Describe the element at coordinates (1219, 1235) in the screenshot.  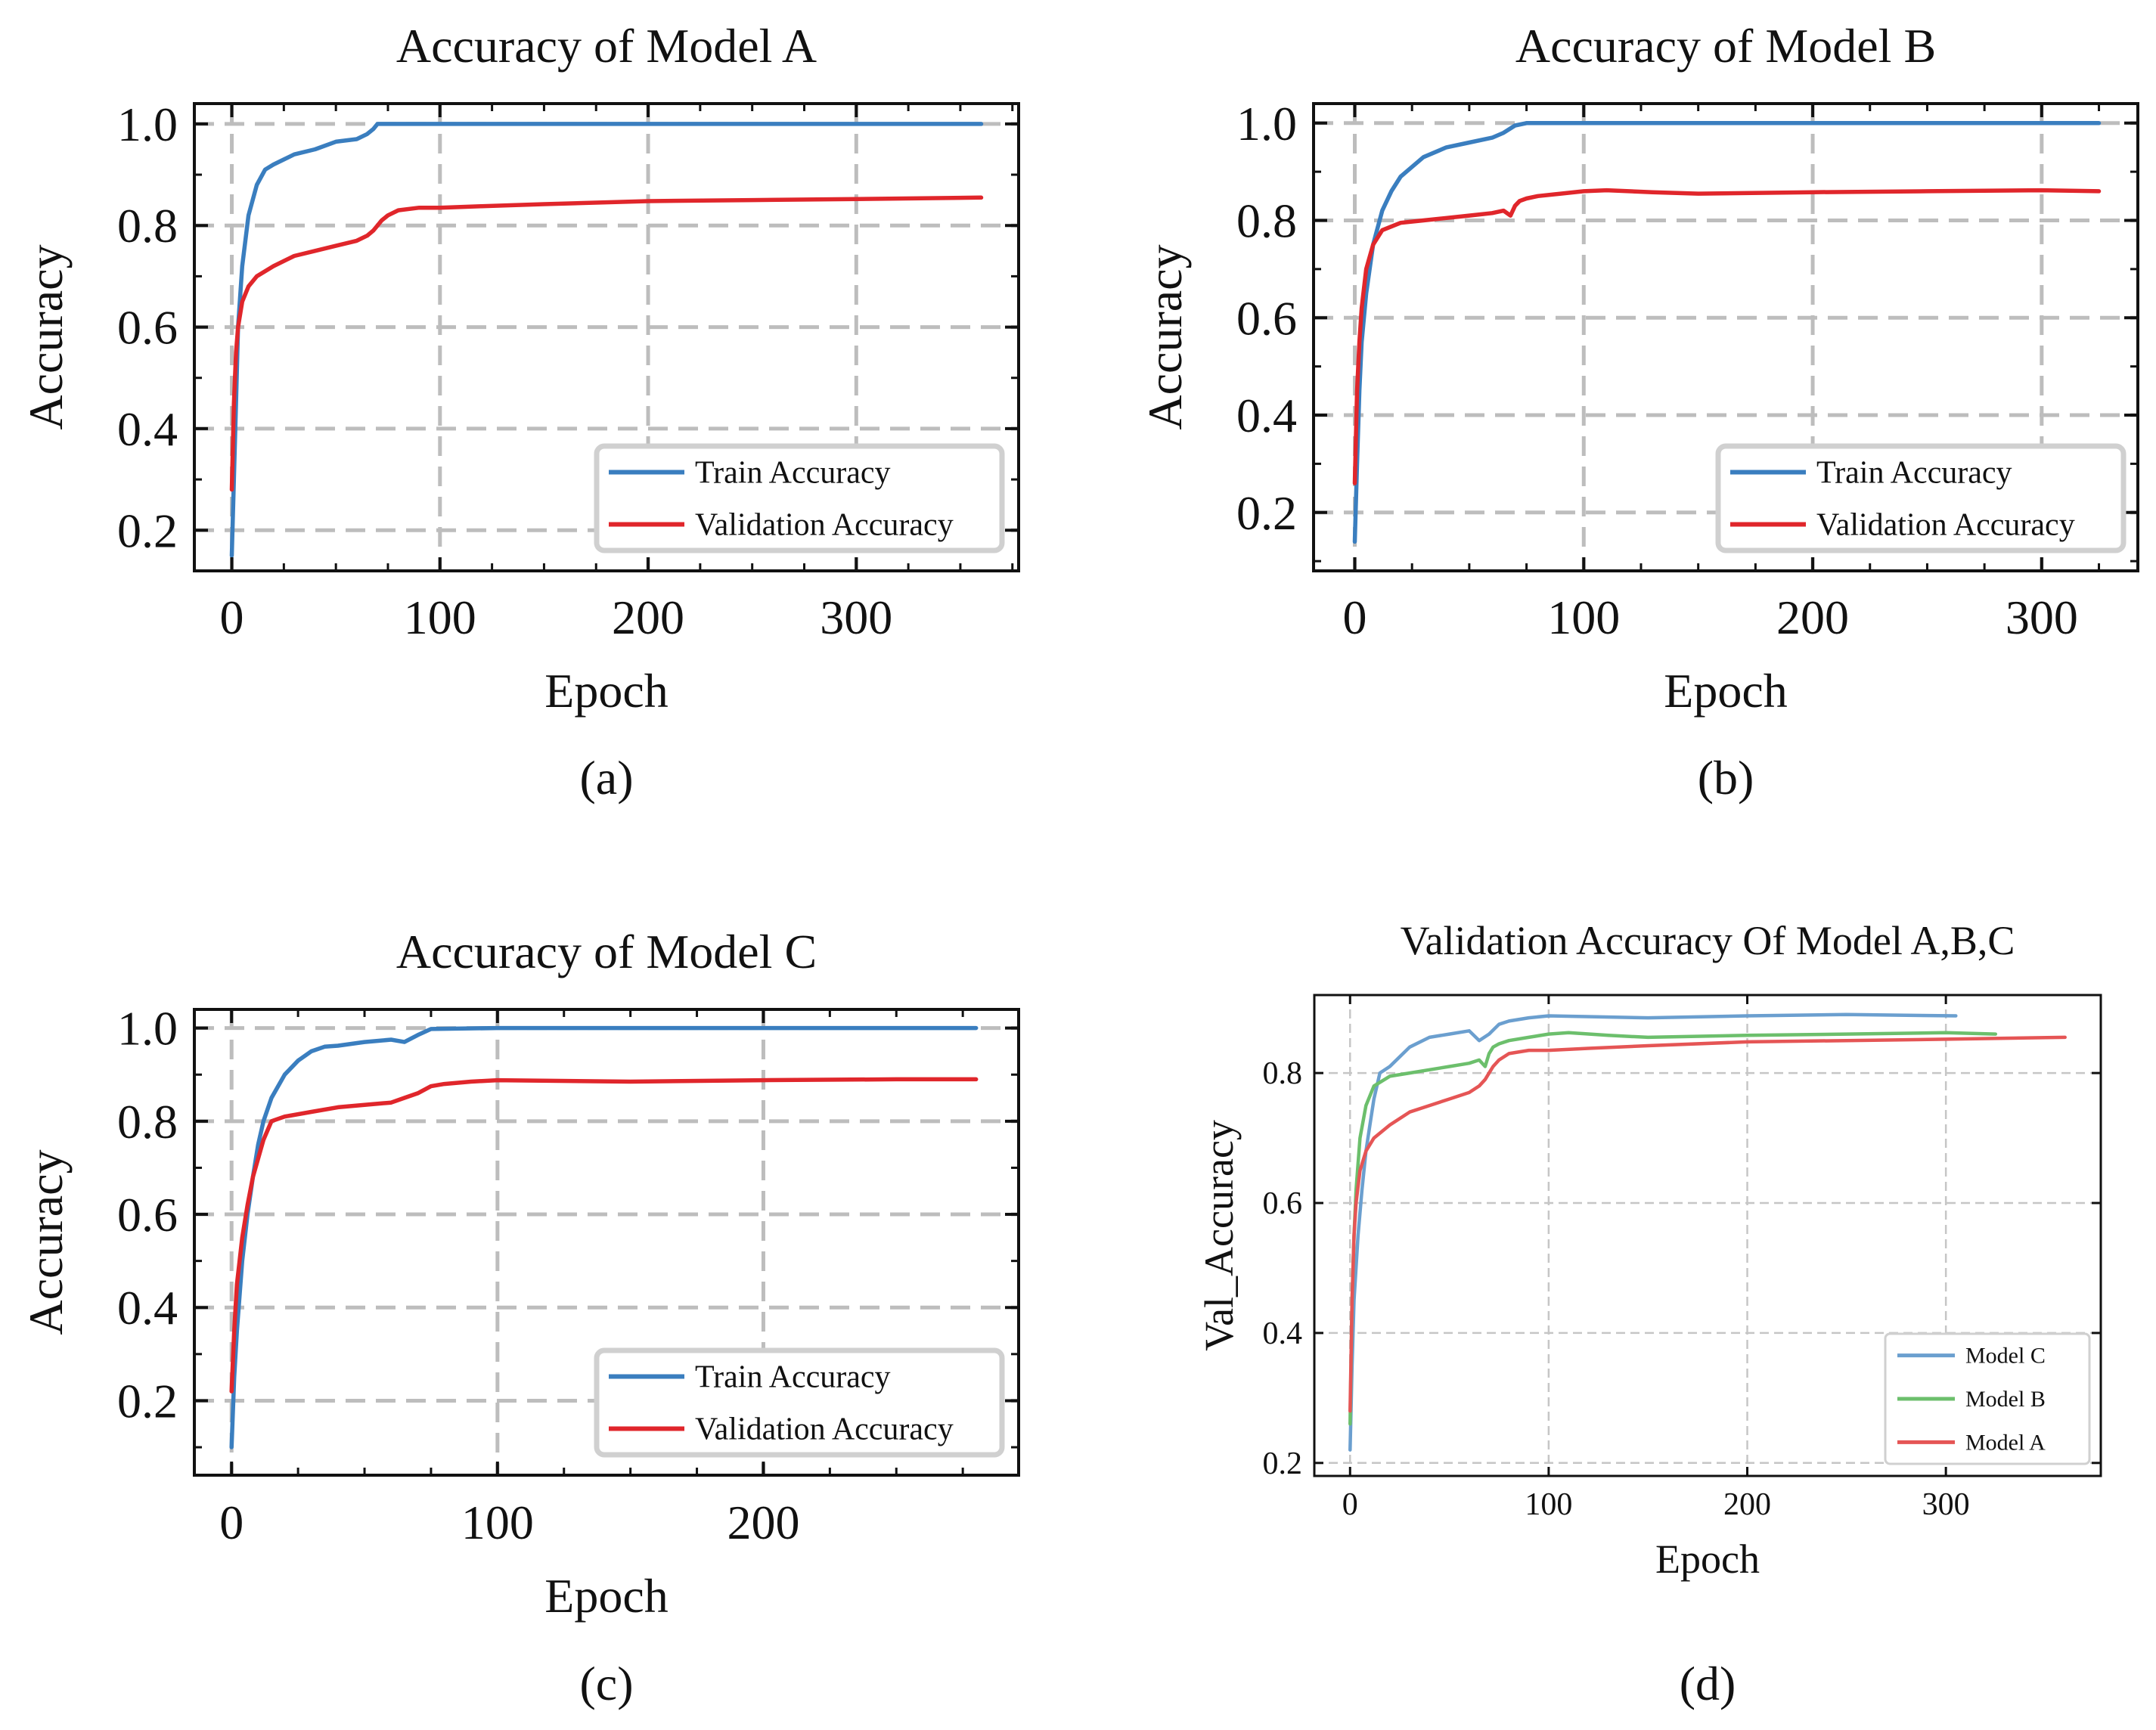
I see `y-axis-label: Val_Accuracy` at that location.